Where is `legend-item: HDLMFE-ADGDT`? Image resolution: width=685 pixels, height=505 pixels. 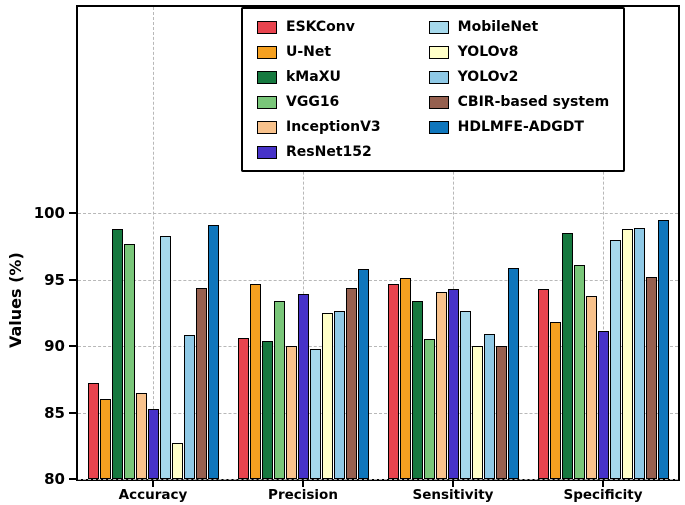
legend-item: HDLMFE-ADGDT is located at coordinates (519, 127).